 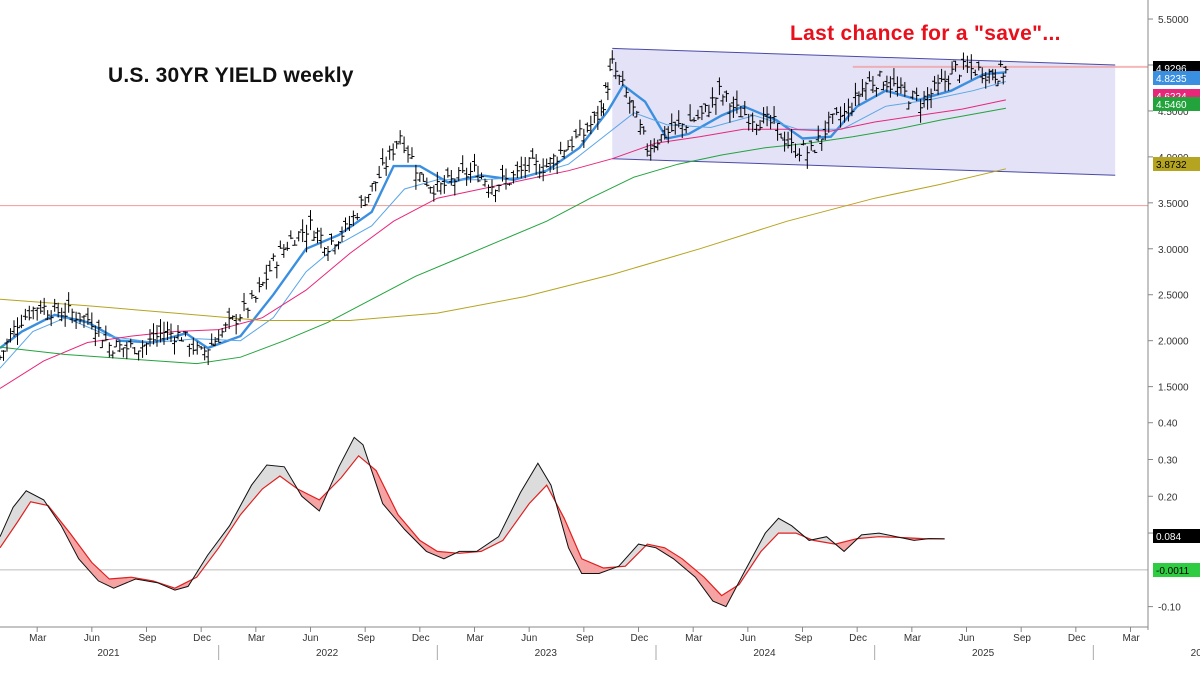 I want to click on osc-y-tick-label: -0.10, so click(x=1169, y=608).